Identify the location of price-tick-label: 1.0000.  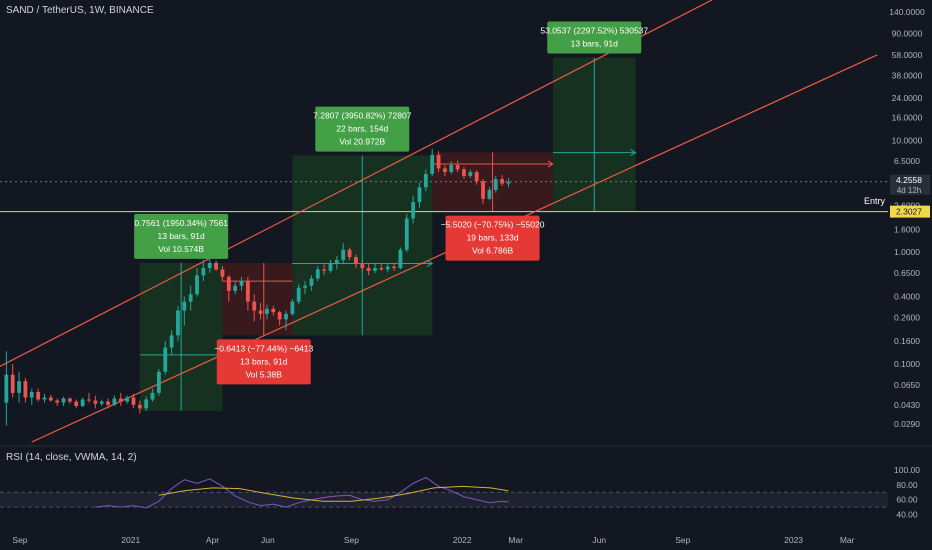
(907, 252).